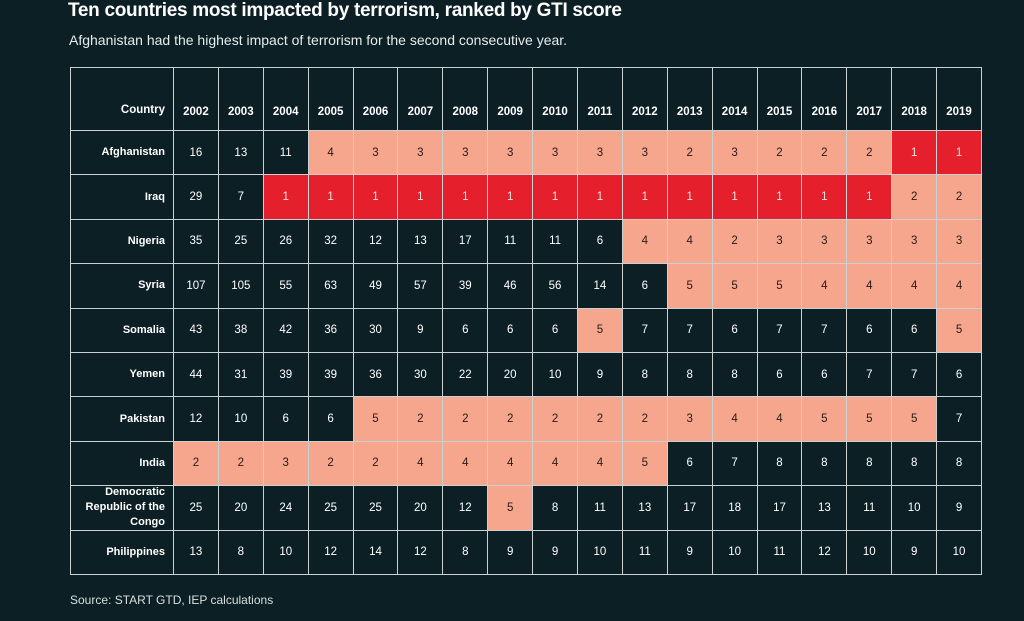  Describe the element at coordinates (511, 375) in the screenshot. I see `rank-cell: 20` at that location.